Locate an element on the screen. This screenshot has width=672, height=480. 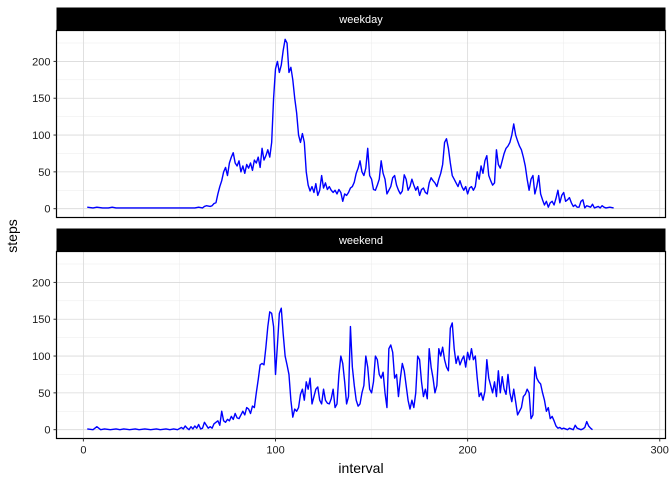
x-tick-label: 200 is located at coordinates (467, 451).